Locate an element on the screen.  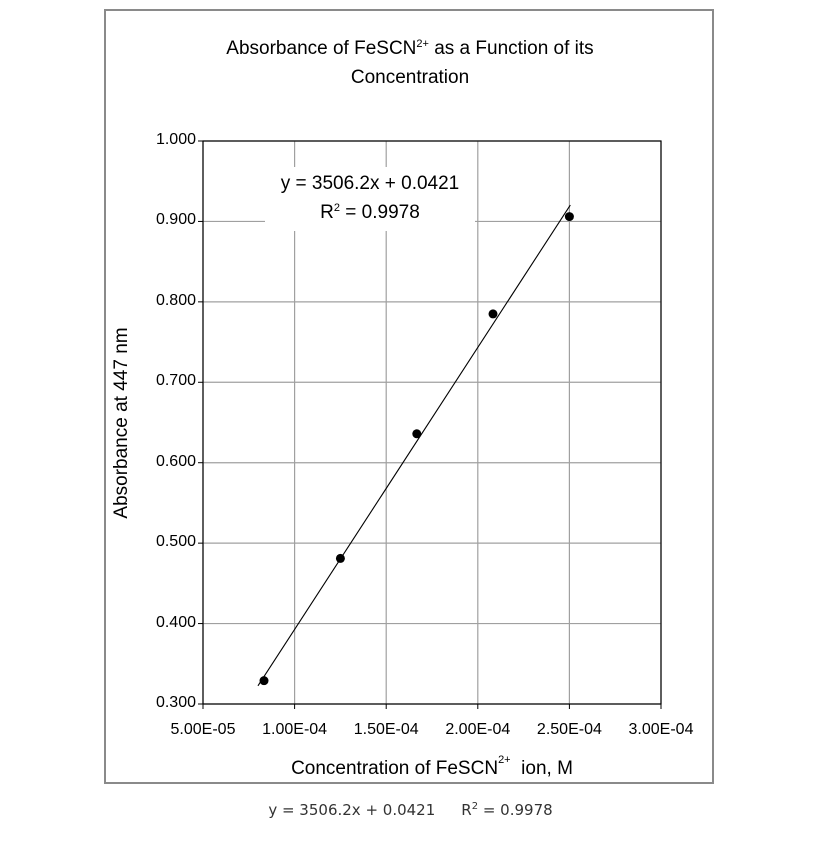
y-tick-label: 0.900 is located at coordinates (175, 220).